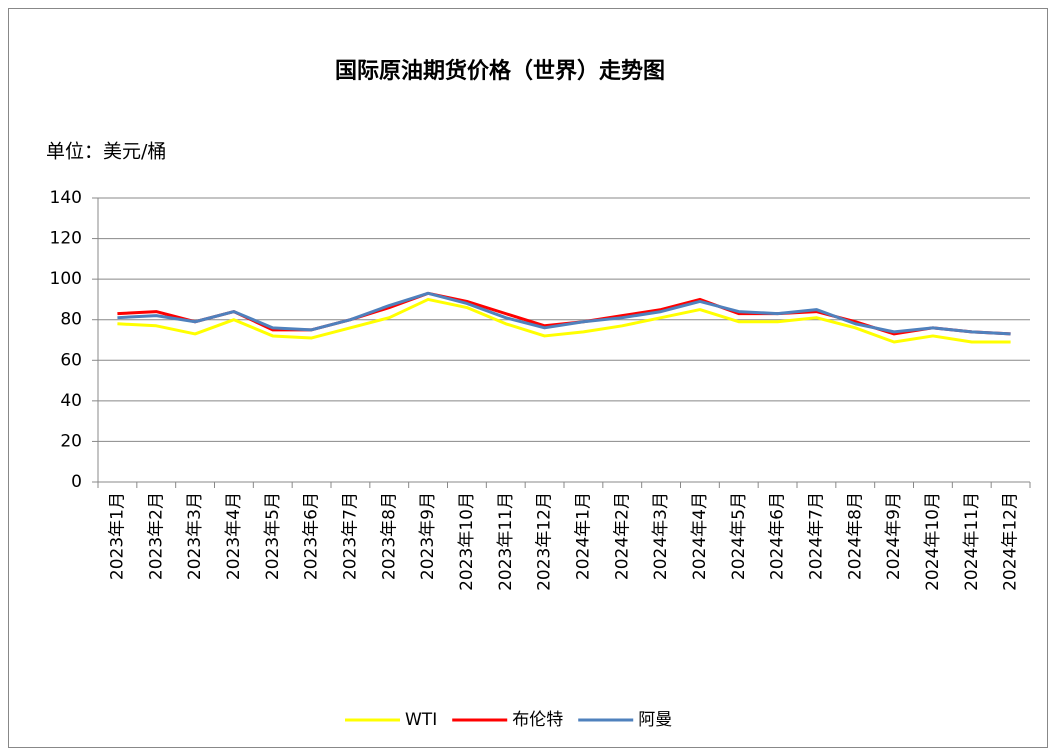 Image resolution: width=1056 pixels, height=756 pixels. Describe the element at coordinates (106, 152) in the screenshot. I see `y-axis-title: 单位：美元/桶` at that location.